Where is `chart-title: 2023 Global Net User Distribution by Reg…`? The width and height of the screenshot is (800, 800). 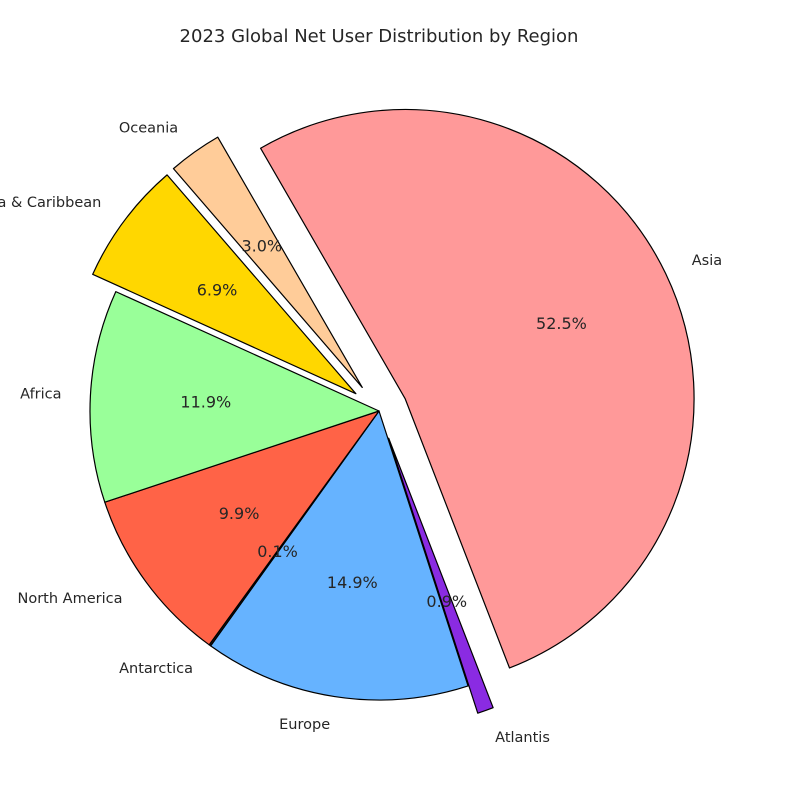 chart-title: 2023 Global Net User Distribution by Reg… is located at coordinates (379, 36).